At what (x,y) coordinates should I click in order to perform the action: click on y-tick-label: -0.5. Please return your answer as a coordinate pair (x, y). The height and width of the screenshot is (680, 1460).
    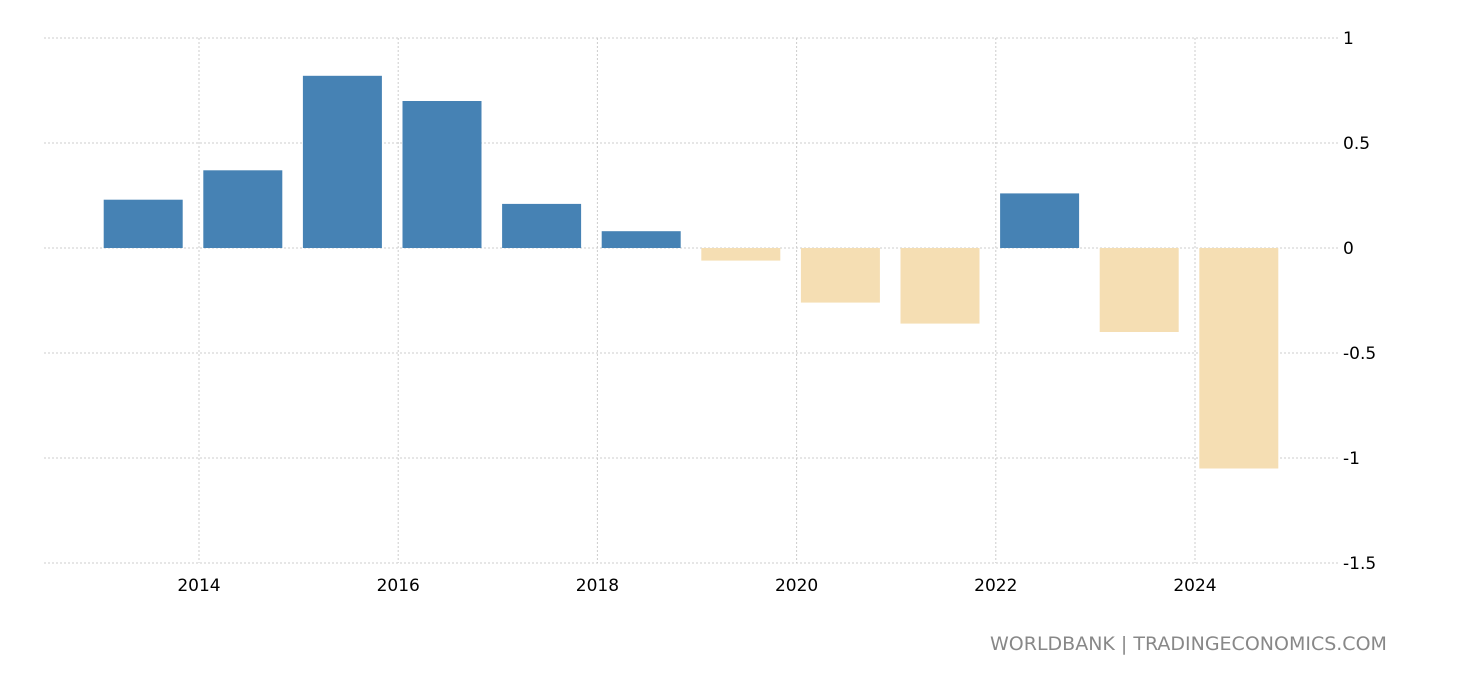
    Looking at the image, I should click on (1359, 354).